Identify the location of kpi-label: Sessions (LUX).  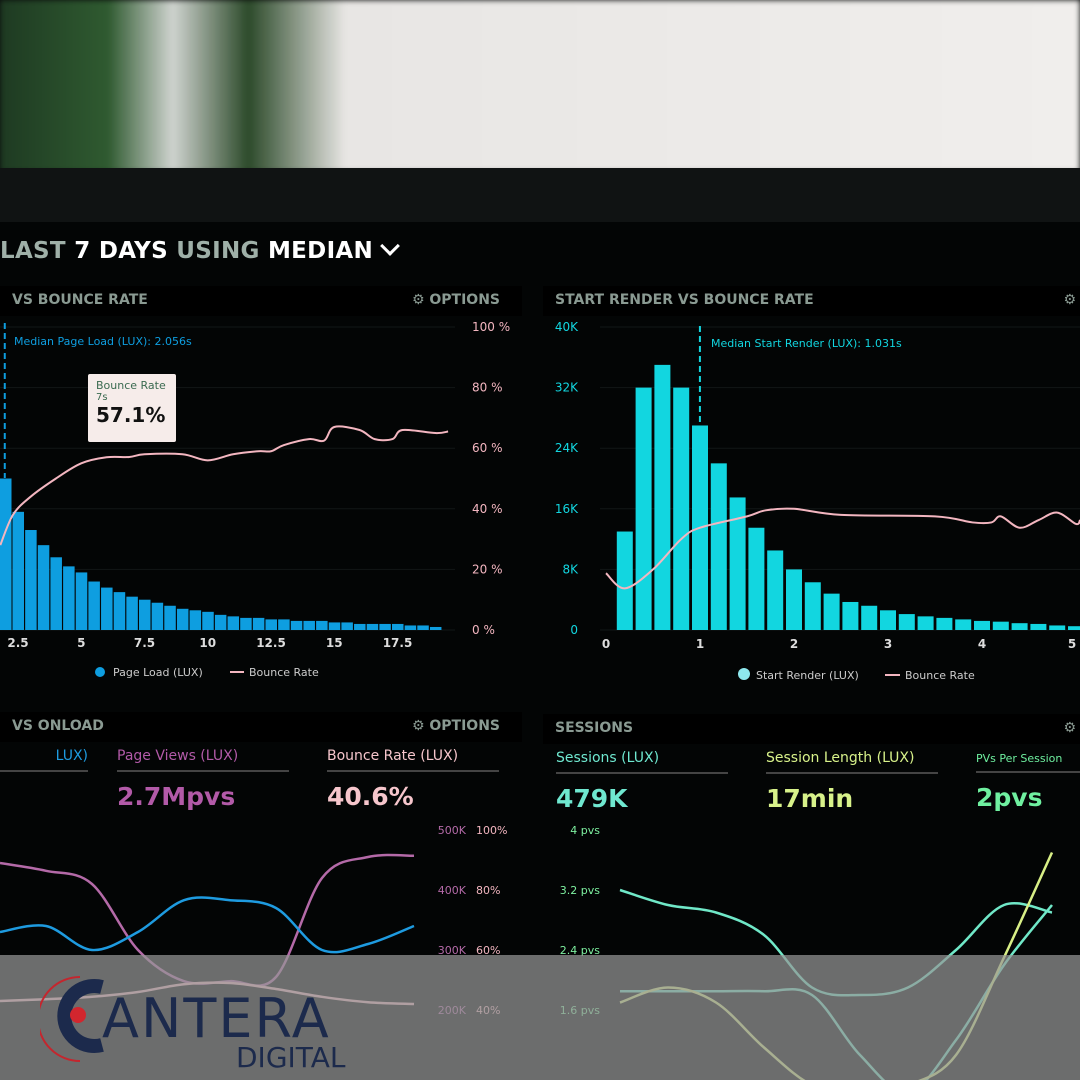
(642, 762).